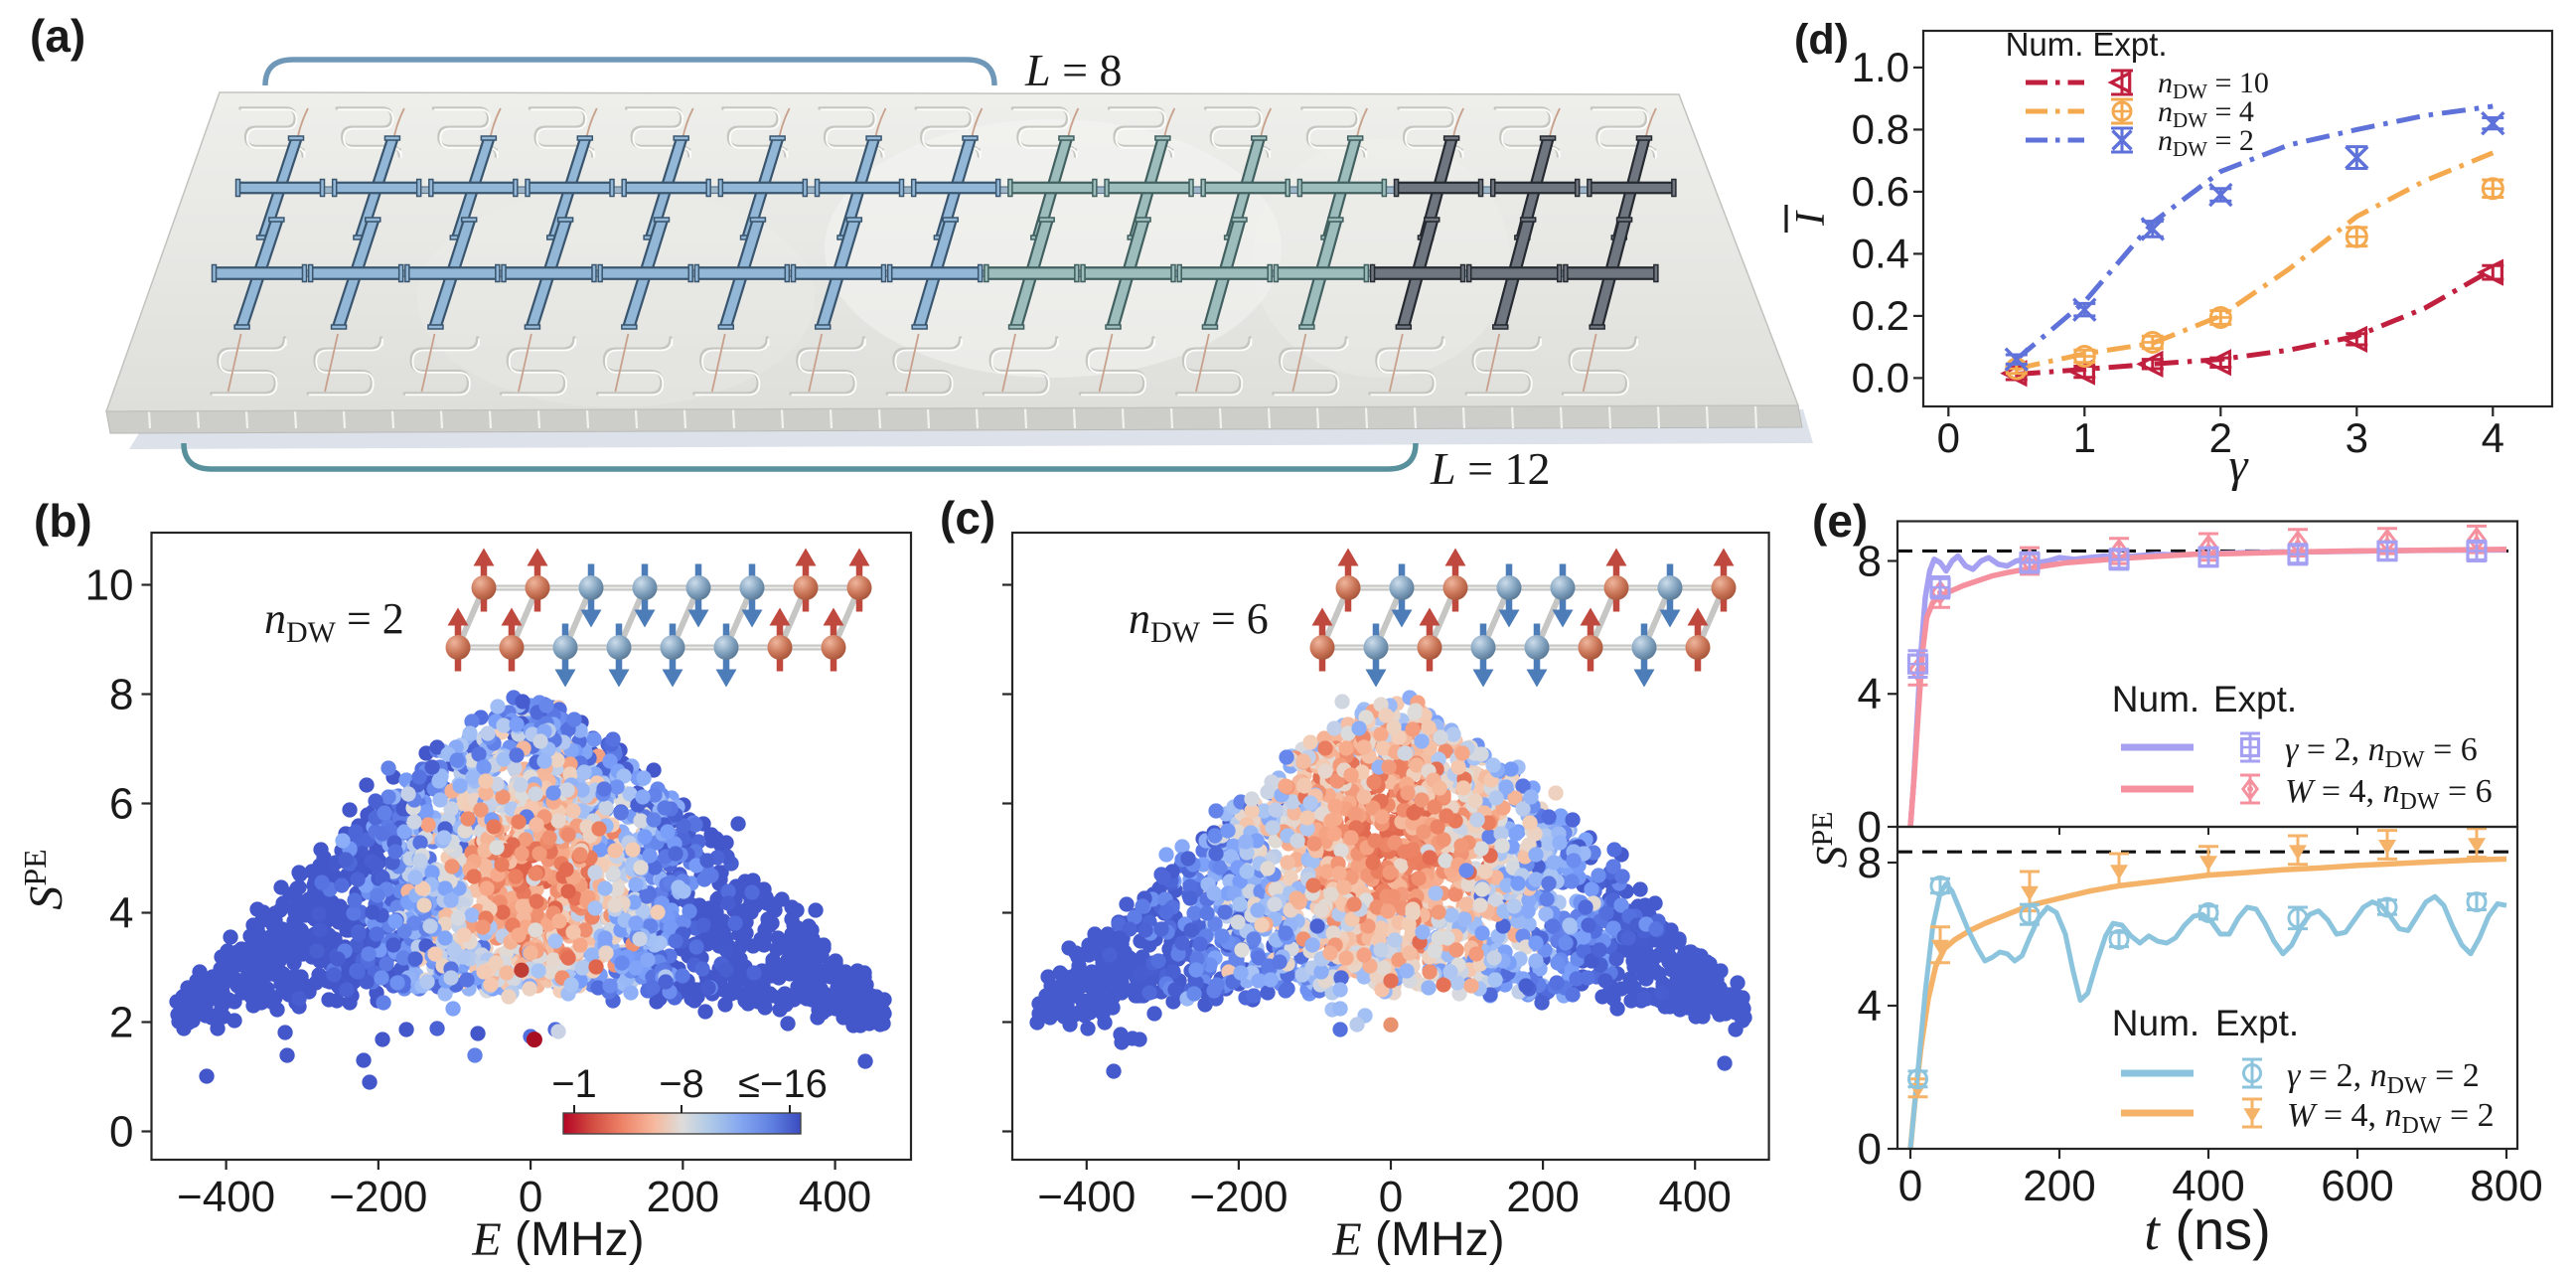 The image size is (2576, 1272). I want to click on svg-text: γ, so click(2239, 465).